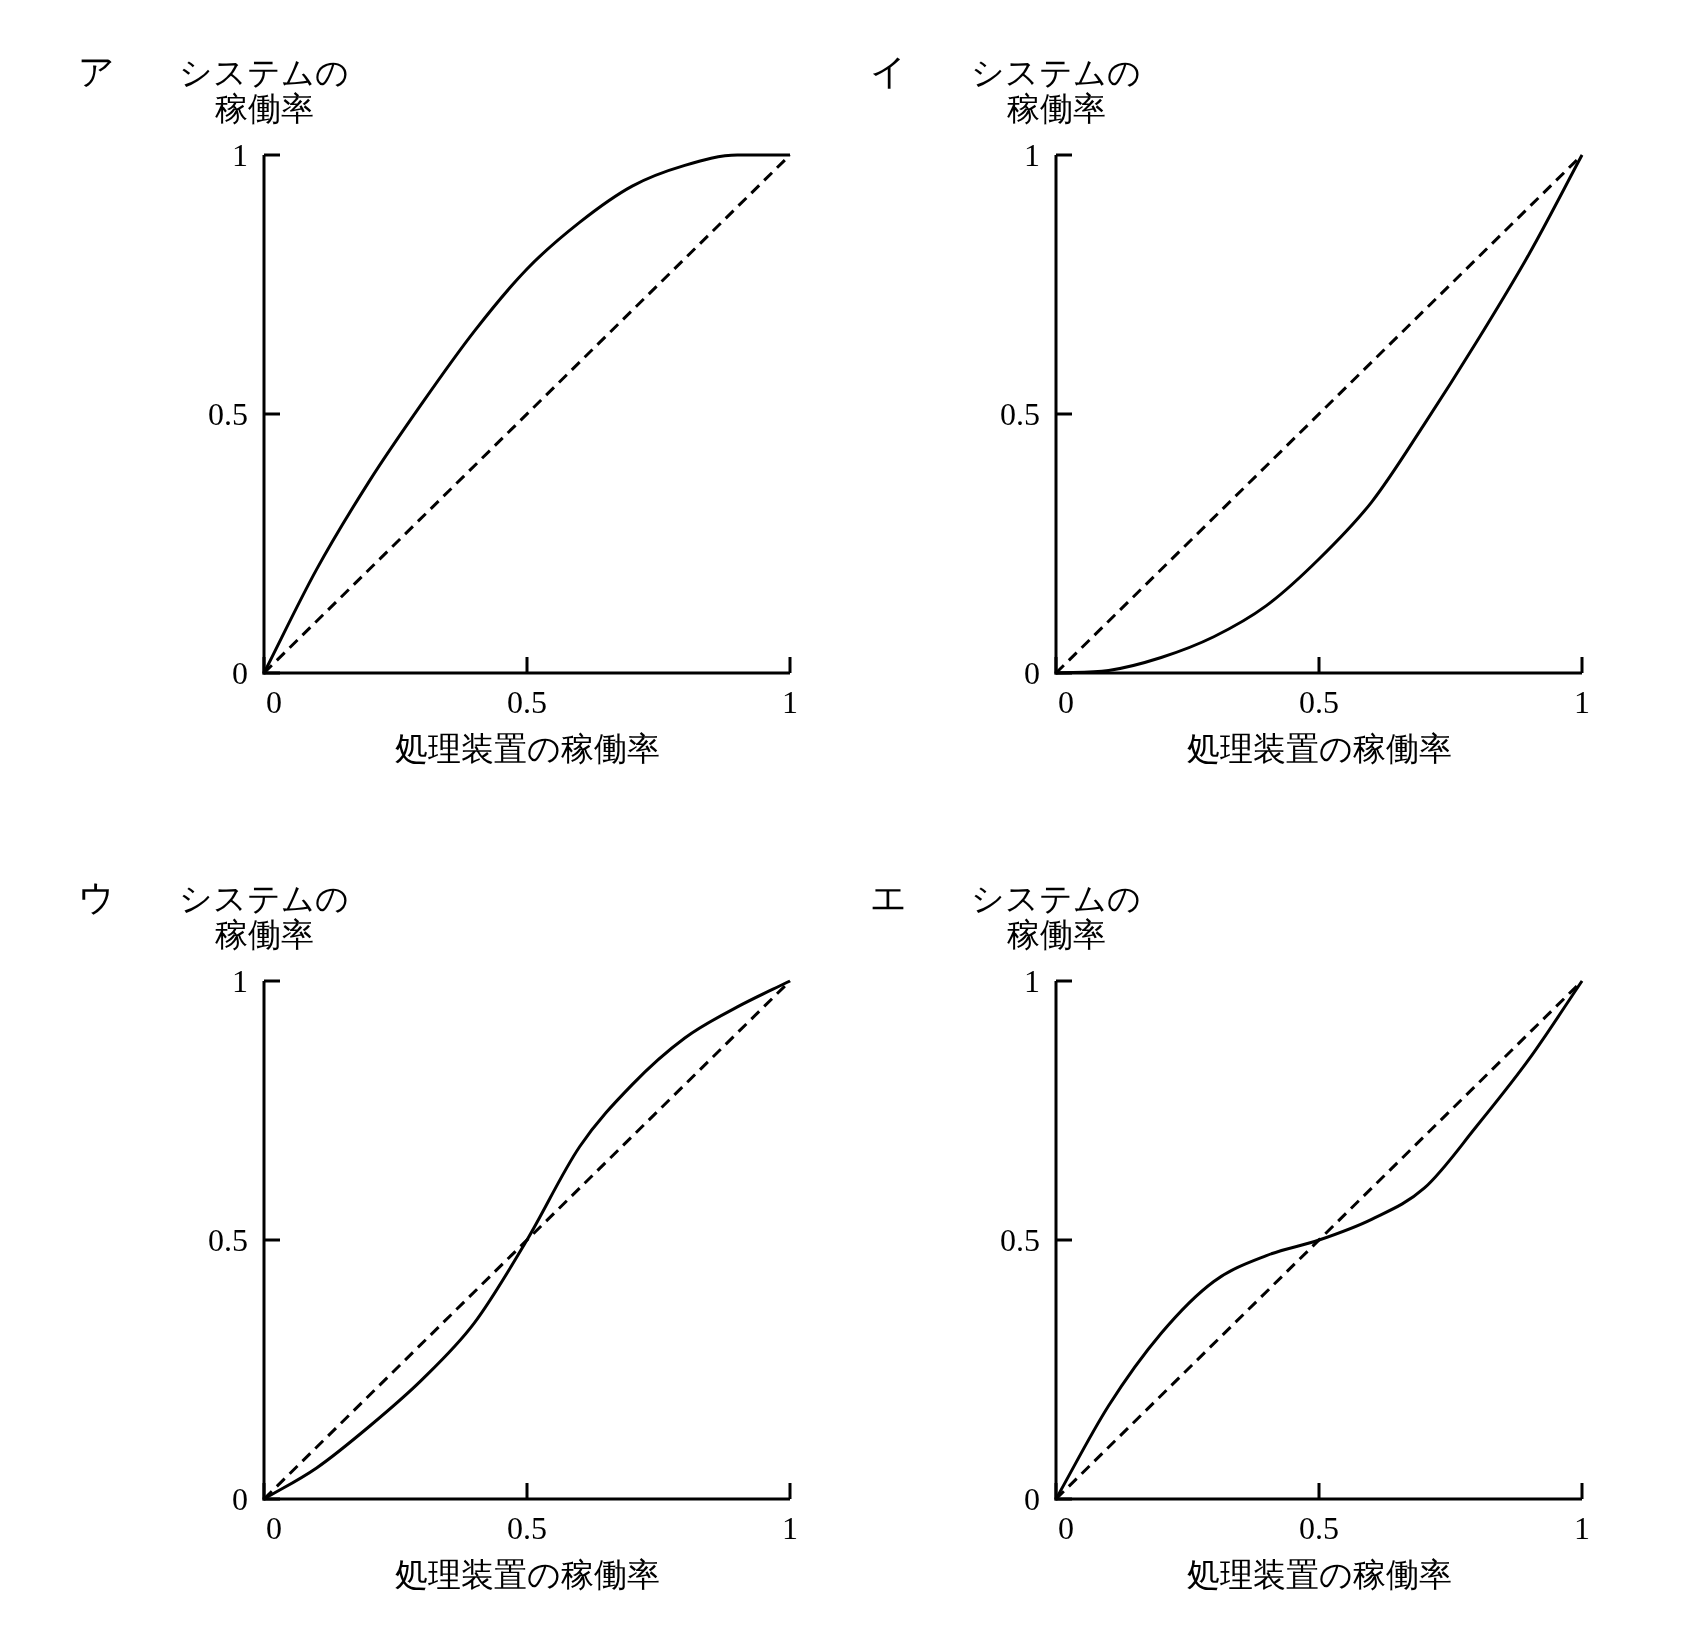  I want to click on chart-title: ア, so click(96, 72).